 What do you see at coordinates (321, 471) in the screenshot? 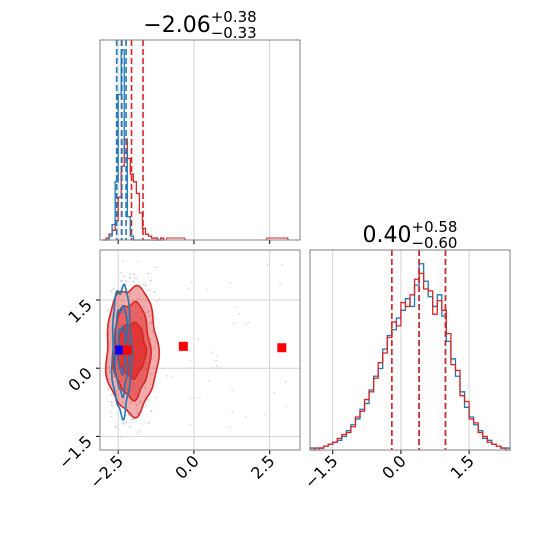
I see `x-tick-label: −1.5` at bounding box center [321, 471].